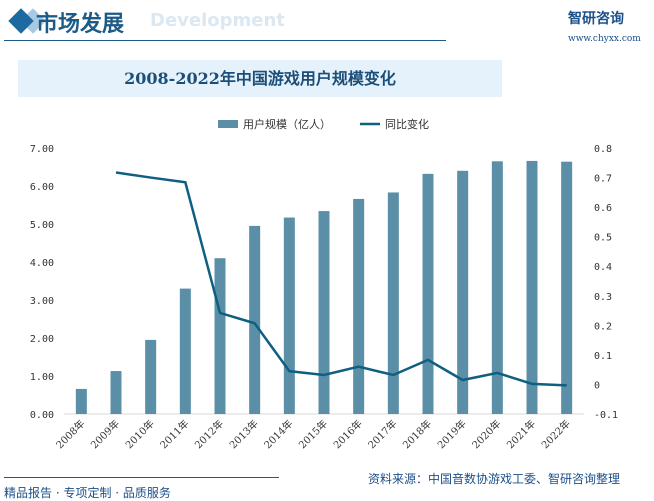  What do you see at coordinates (497, 287) in the screenshot?
I see `bar-2020年` at bounding box center [497, 287].